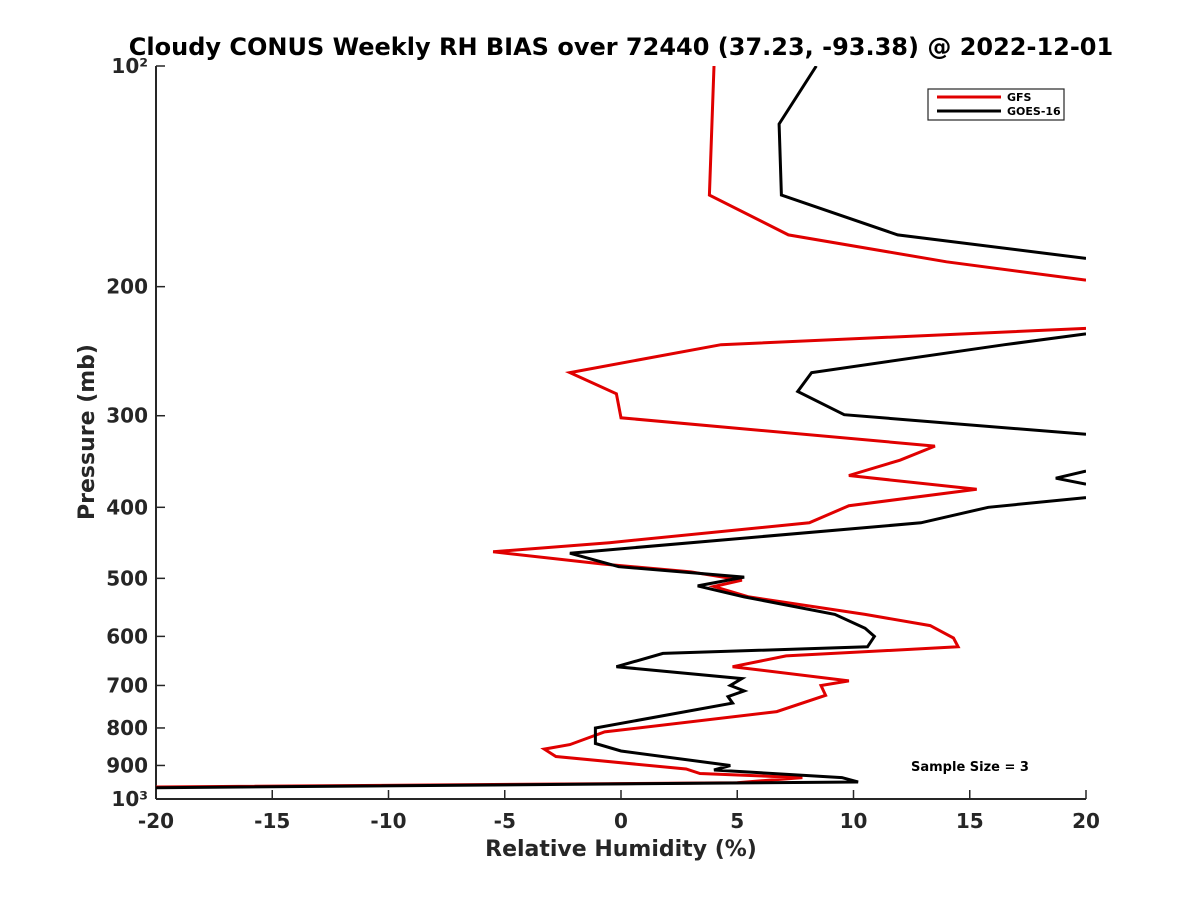  What do you see at coordinates (127, 507) in the screenshot?
I see `y-tick-label: 400` at bounding box center [127, 507].